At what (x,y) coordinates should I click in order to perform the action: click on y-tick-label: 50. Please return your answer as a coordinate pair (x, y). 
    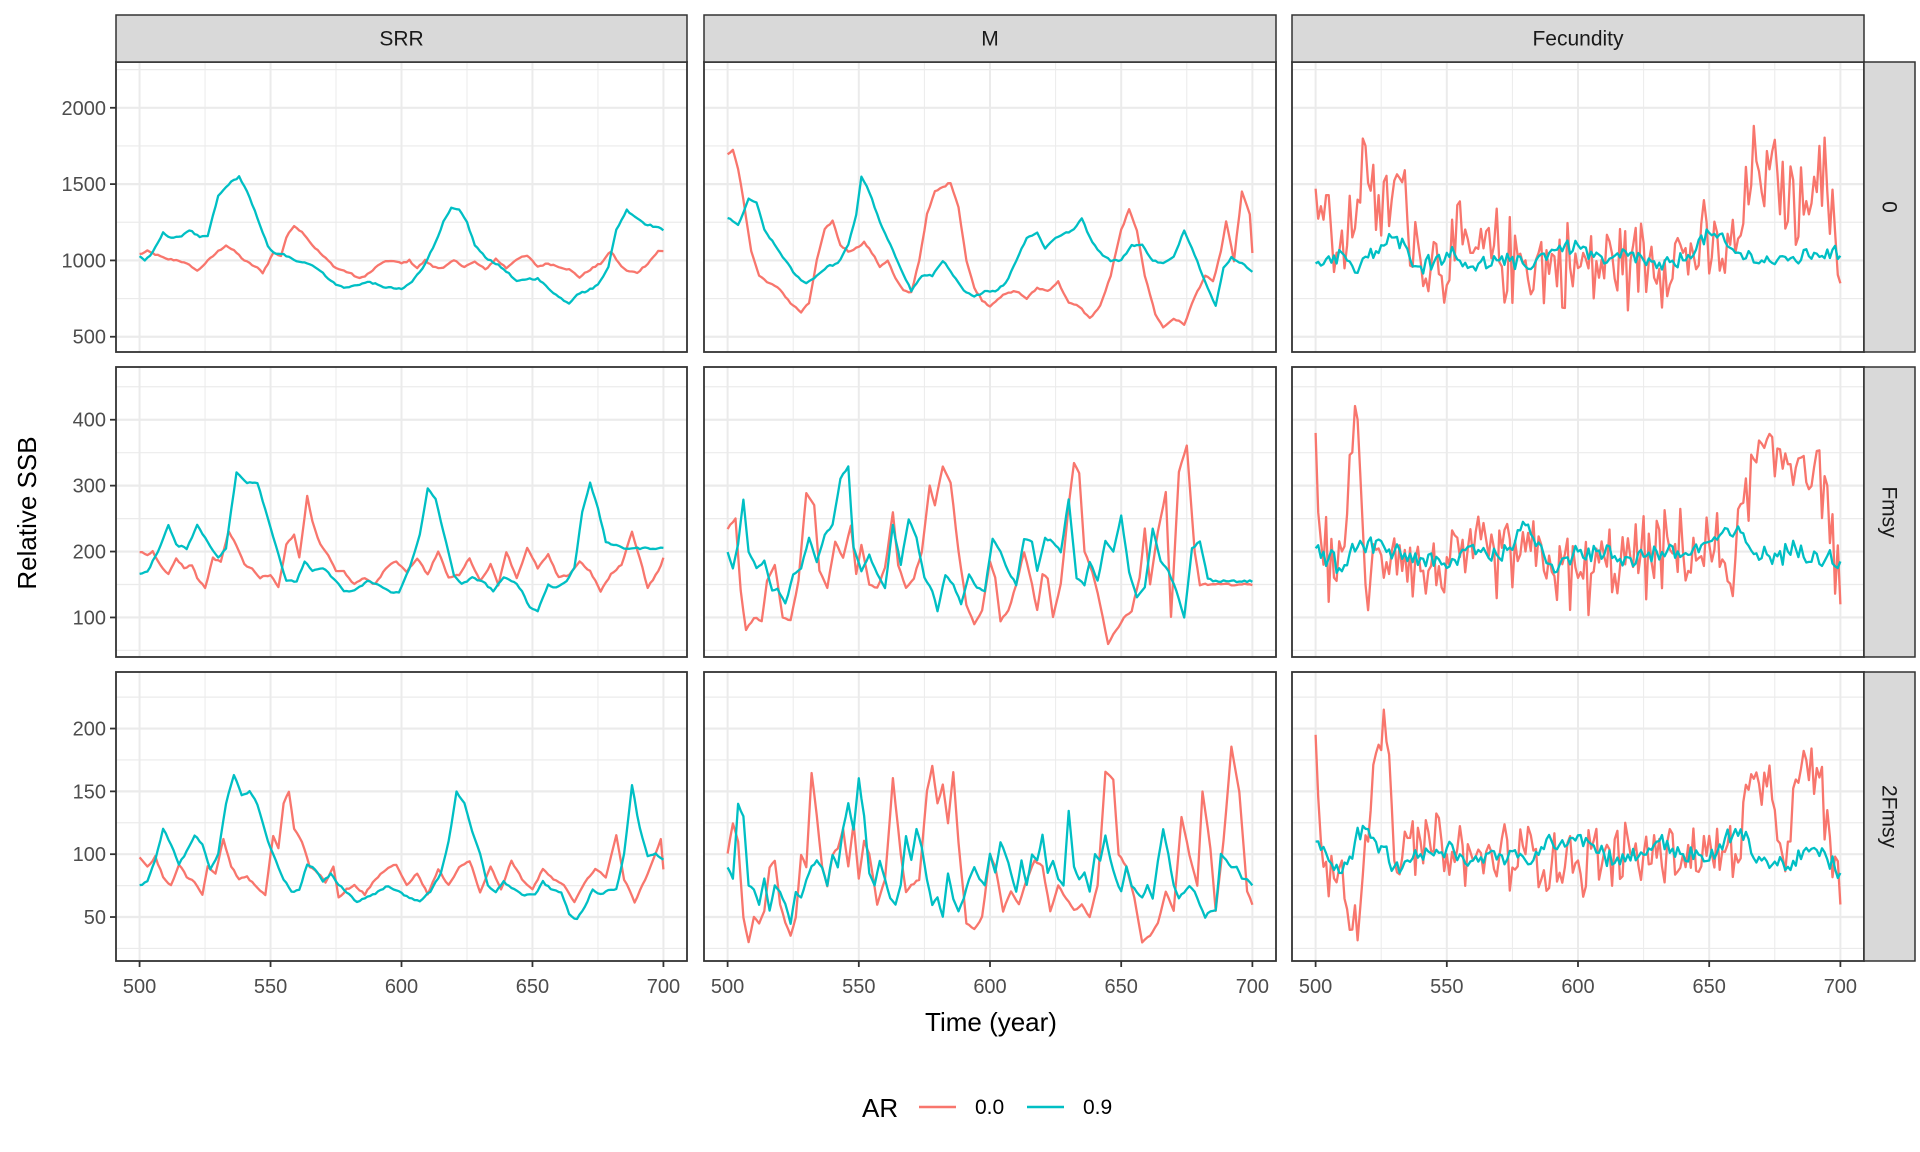
    Looking at the image, I should click on (95, 918).